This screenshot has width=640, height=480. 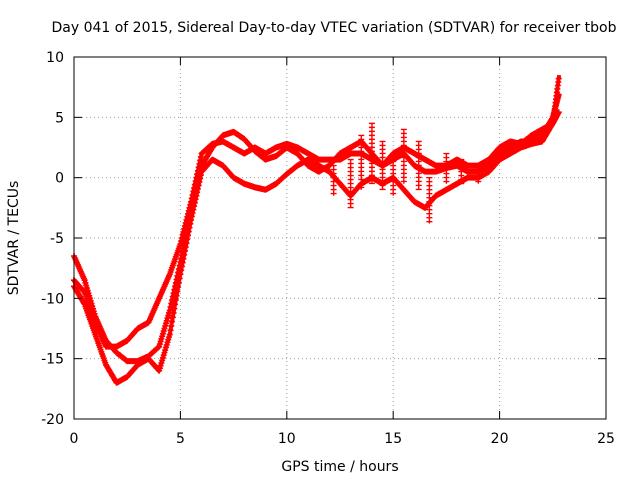 I want to click on y-tick-label: -5, so click(x=57, y=239).